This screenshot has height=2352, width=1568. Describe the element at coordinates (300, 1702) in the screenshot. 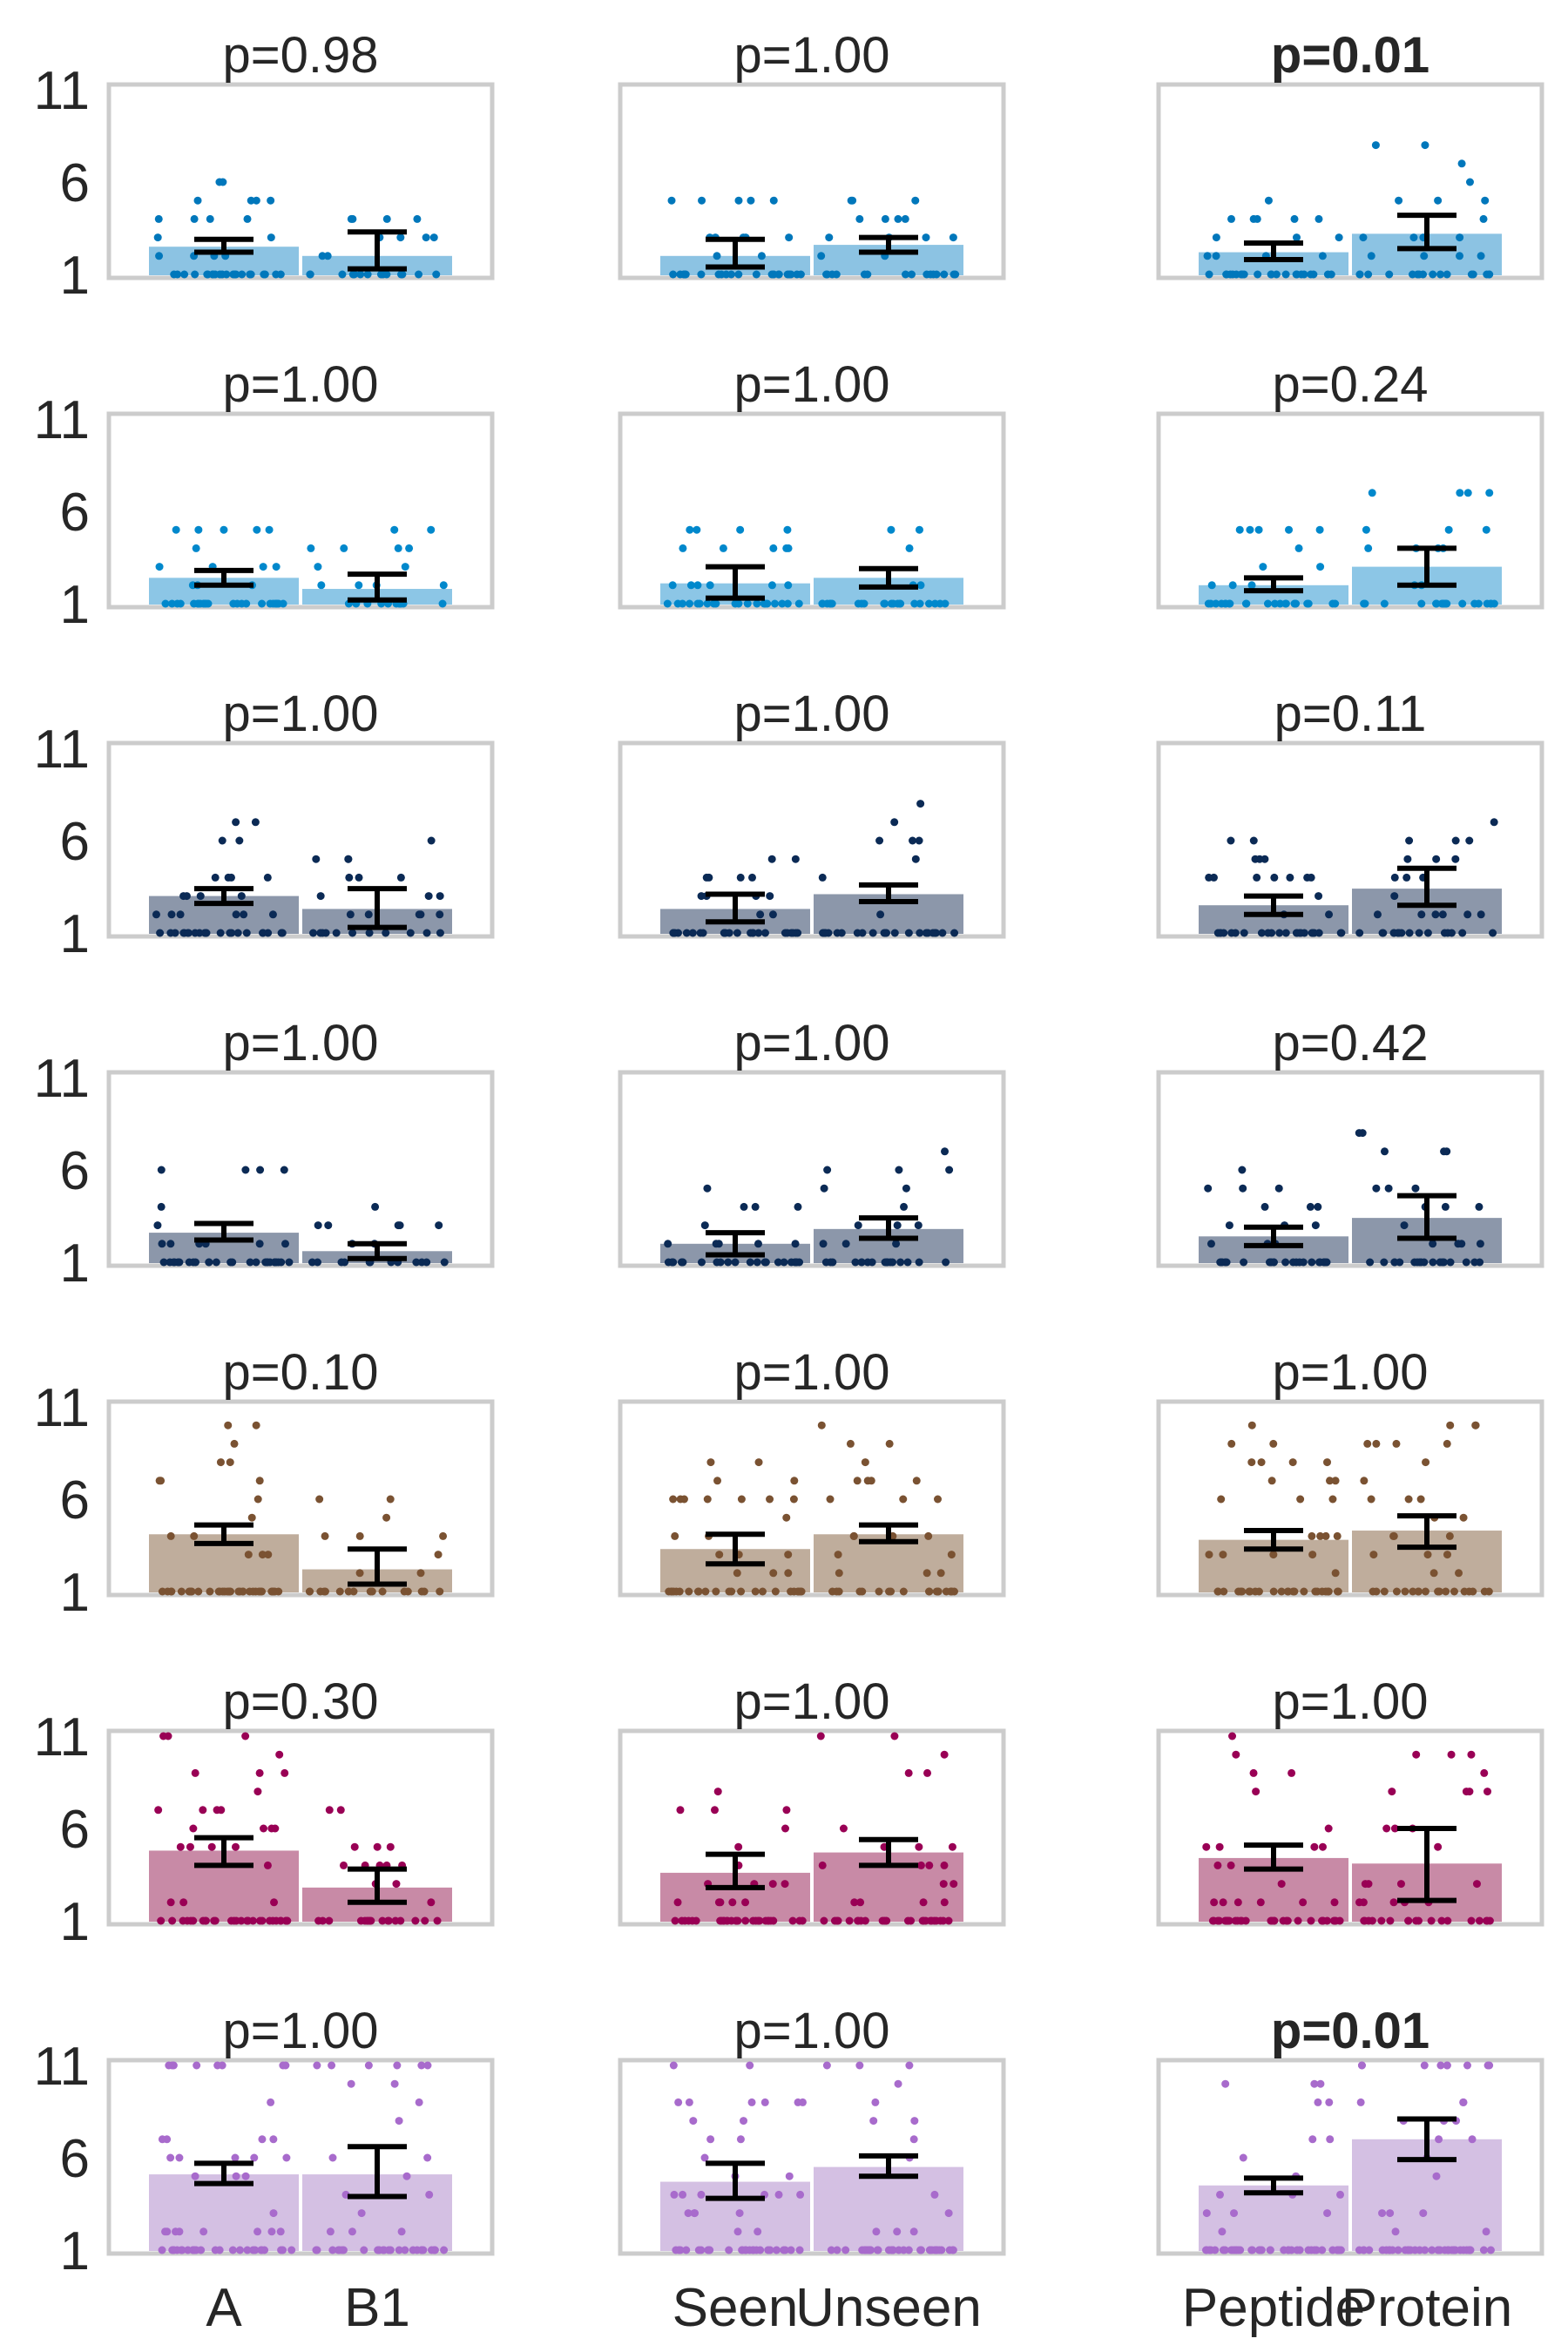

I see `panel-title: p=0.30` at that location.